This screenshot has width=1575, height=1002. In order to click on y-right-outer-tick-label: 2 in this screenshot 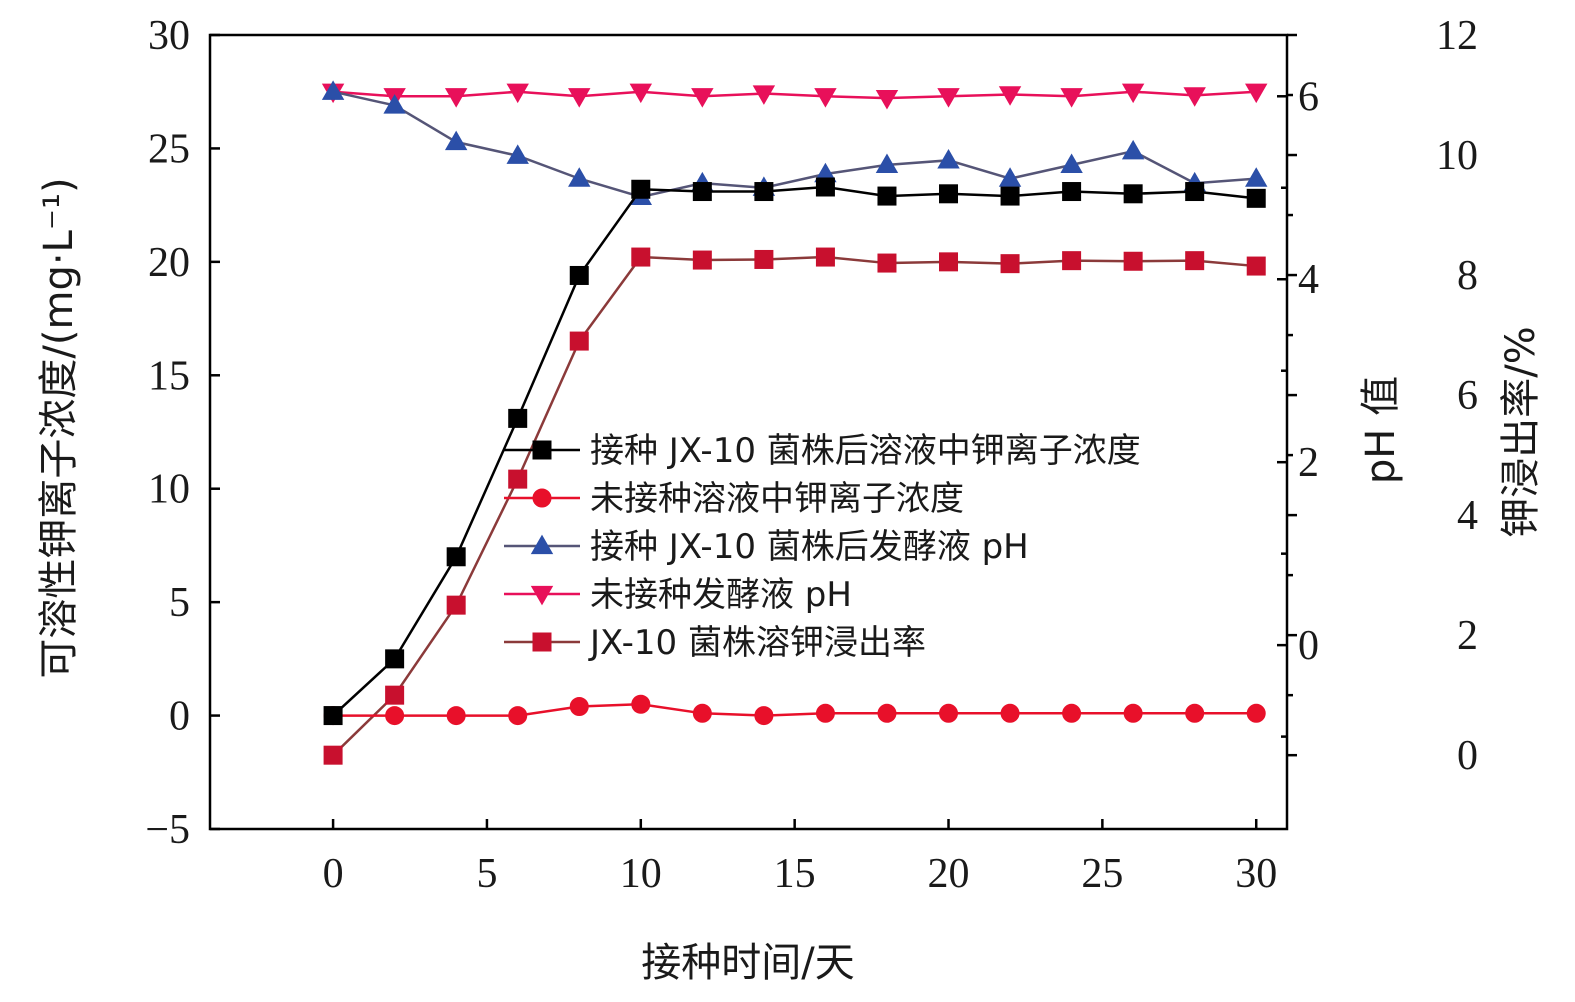, I will do `click(1467, 636)`.